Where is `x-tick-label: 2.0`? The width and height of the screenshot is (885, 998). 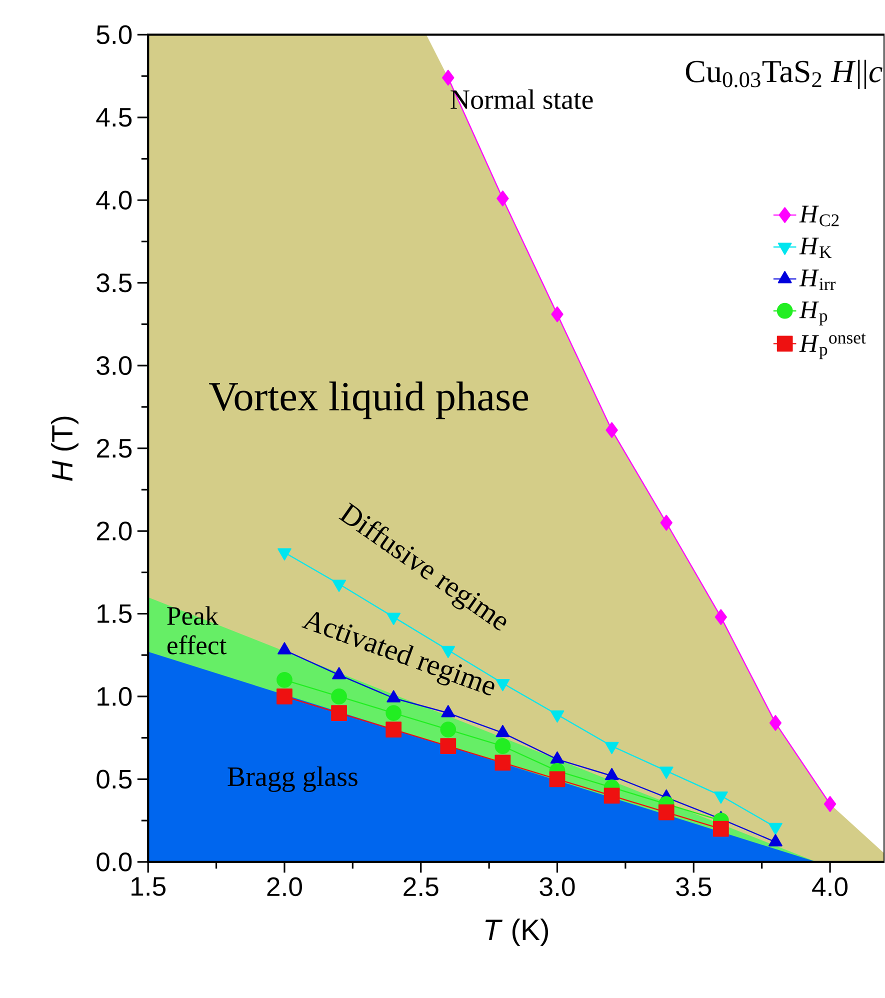
x-tick-label: 2.0 is located at coordinates (284, 886).